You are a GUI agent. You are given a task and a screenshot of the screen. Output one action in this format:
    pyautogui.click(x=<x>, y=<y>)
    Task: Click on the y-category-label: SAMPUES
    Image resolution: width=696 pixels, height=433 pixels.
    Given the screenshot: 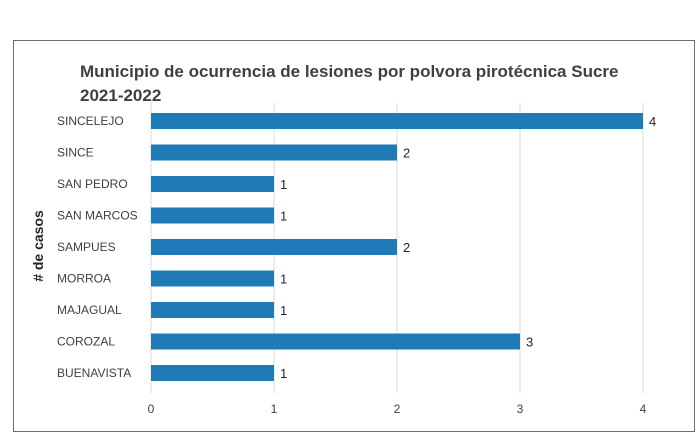 What is the action you would take?
    pyautogui.click(x=86, y=247)
    